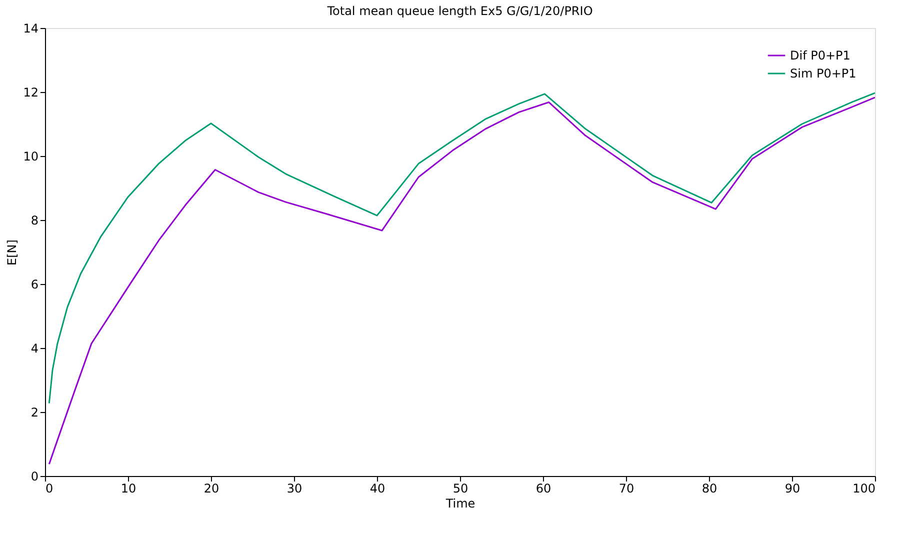 The image size is (905, 535). What do you see at coordinates (823, 73) in the screenshot?
I see `legend-label: Sim P0+P1` at bounding box center [823, 73].